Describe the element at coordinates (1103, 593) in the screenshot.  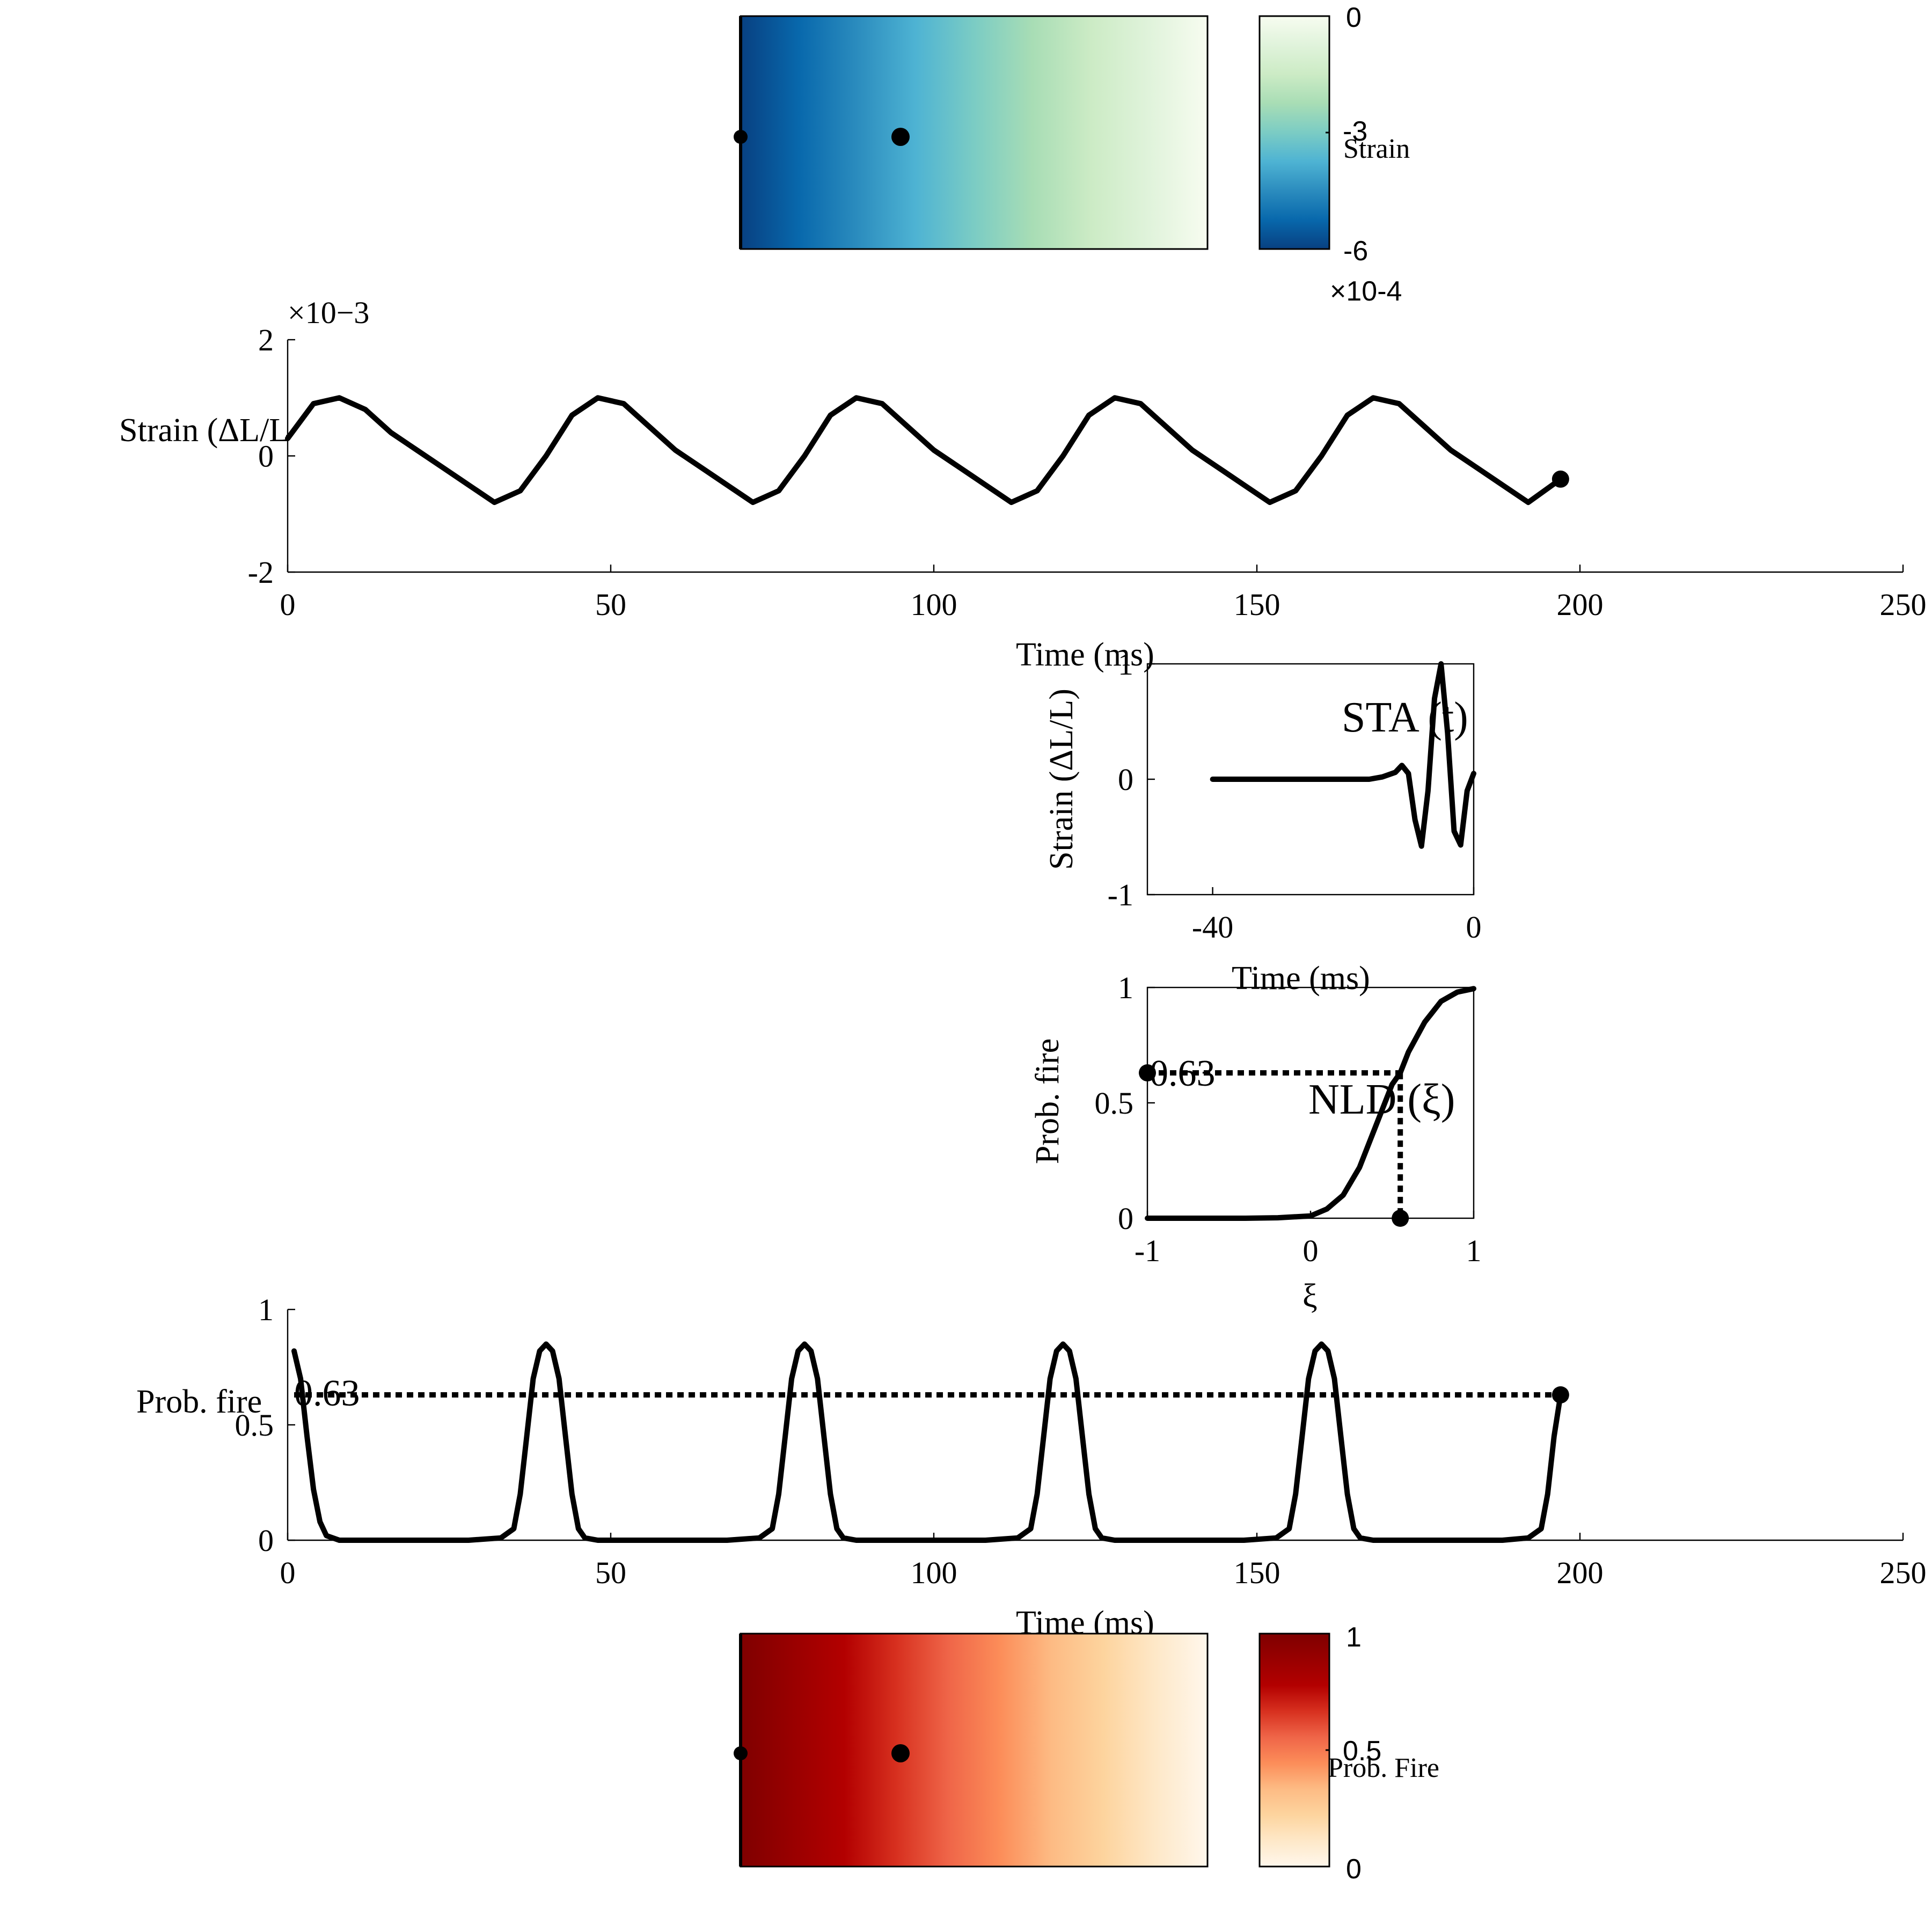
I see `strain-trace-x-ticks: 0 50 100 150 200 250` at that location.